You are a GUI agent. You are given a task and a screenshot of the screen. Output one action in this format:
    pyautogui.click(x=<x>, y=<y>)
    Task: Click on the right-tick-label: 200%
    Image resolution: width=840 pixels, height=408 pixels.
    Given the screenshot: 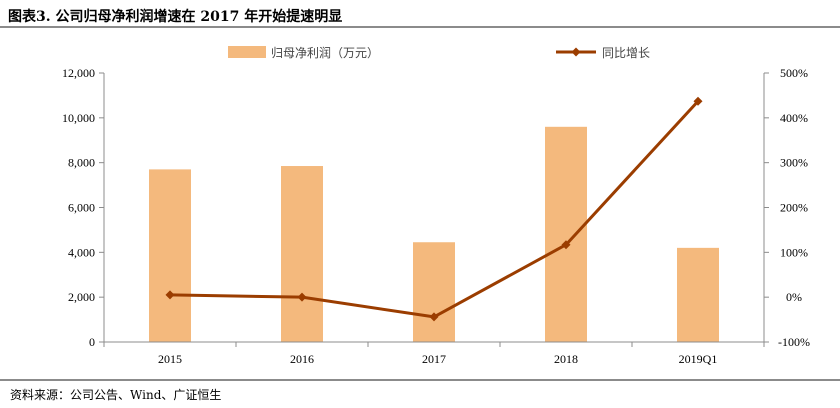 What is the action you would take?
    pyautogui.click(x=794, y=208)
    